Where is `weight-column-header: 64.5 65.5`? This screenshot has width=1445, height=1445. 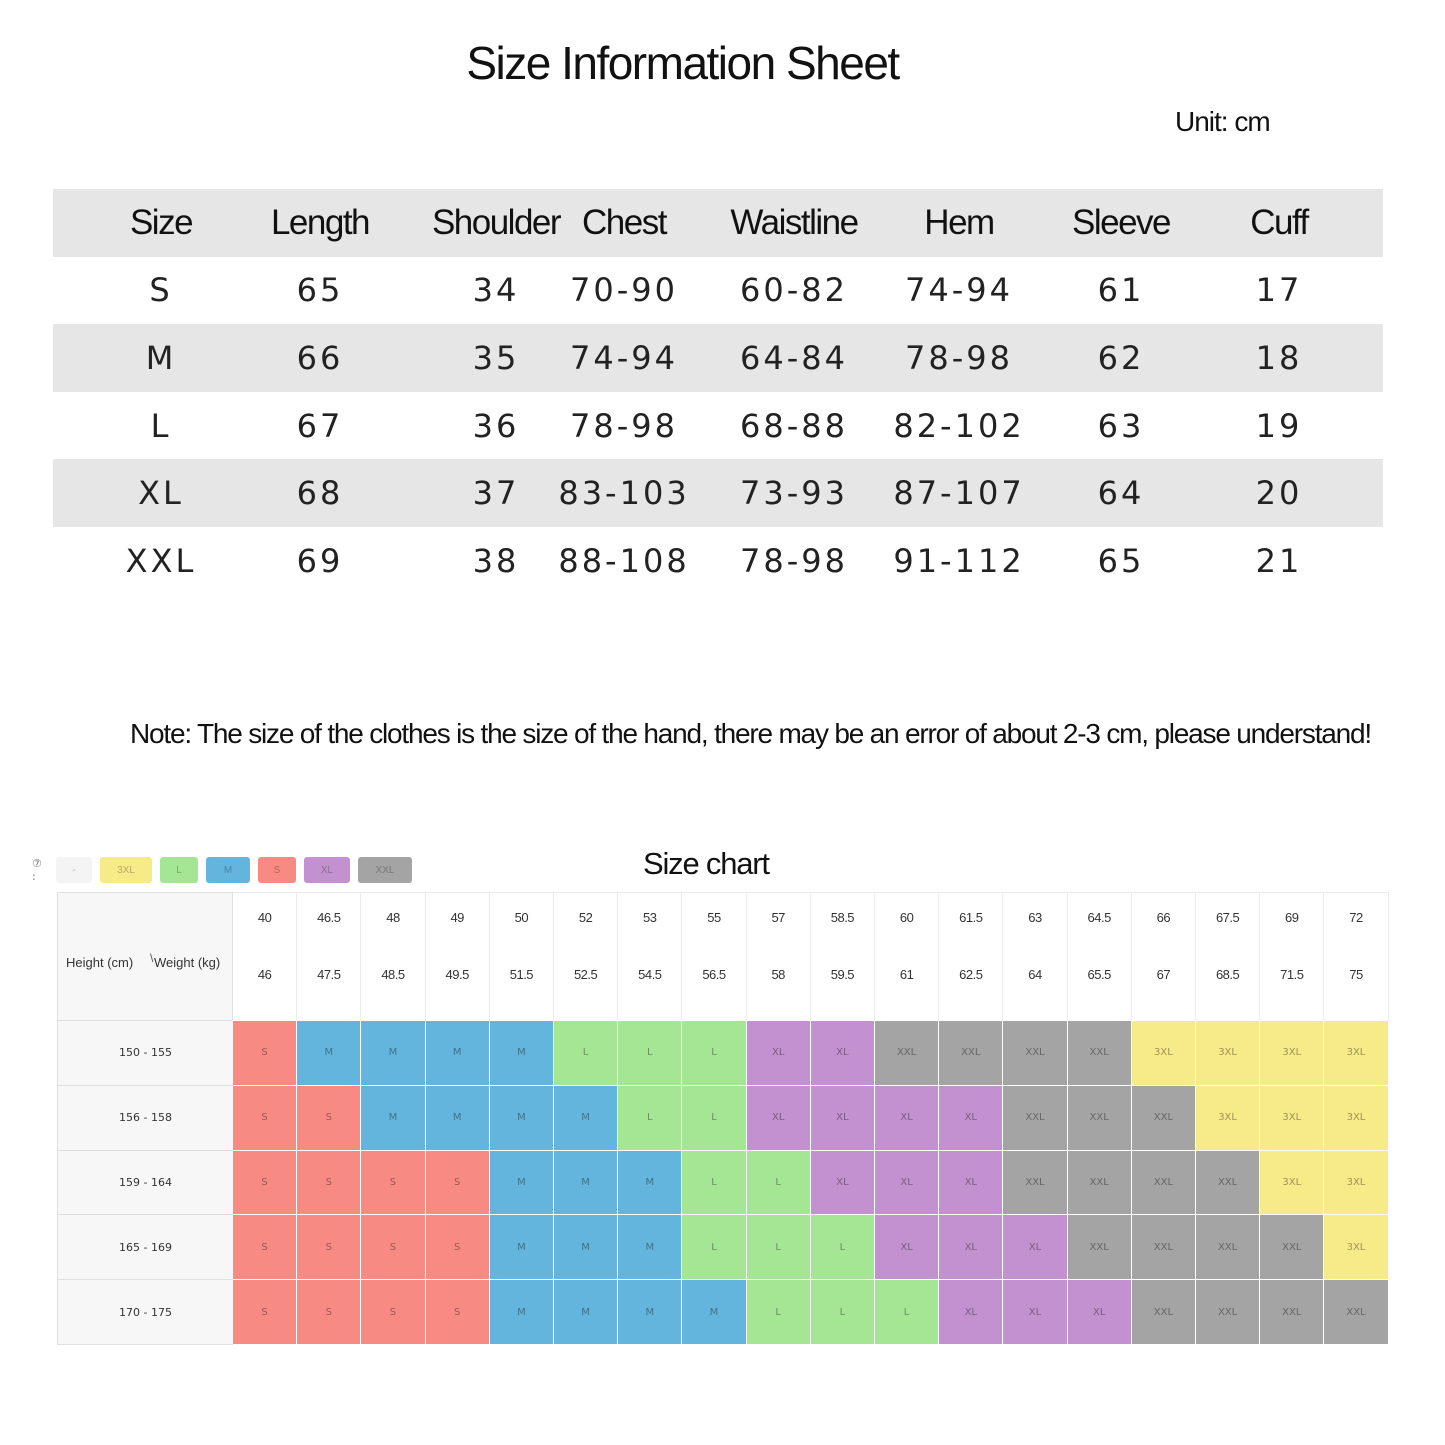
weight-column-header: 64.5 65.5 is located at coordinates (1099, 956).